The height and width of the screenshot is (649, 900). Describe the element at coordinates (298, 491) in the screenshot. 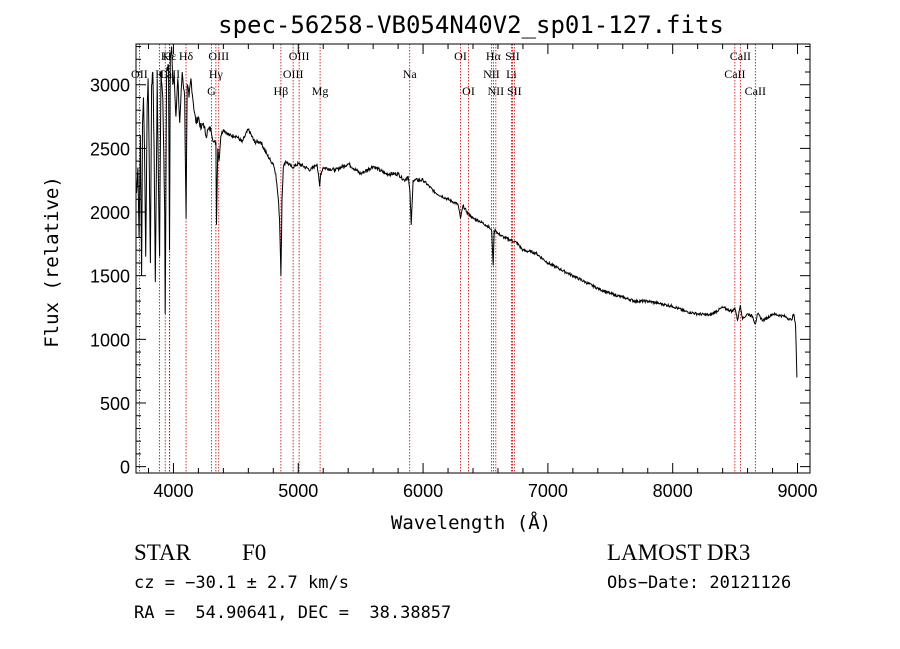

I see `x-tick-label: 5000` at that location.